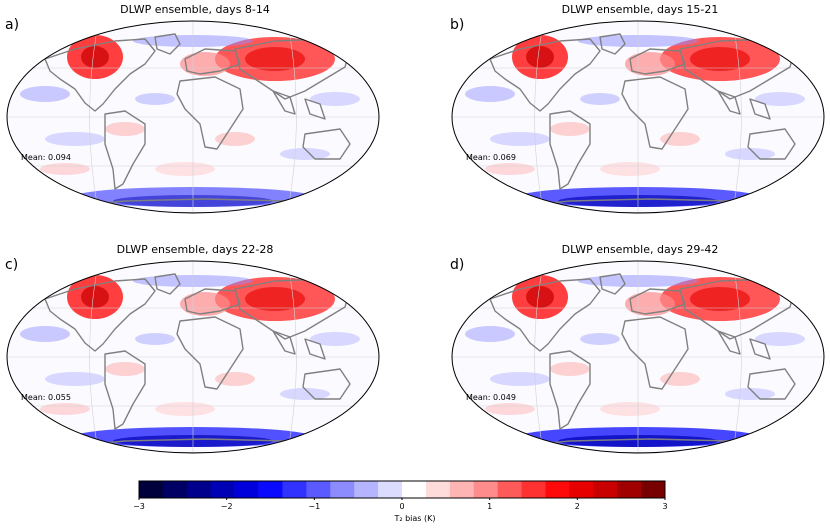 This screenshot has height=531, width=830. What do you see at coordinates (195, 249) in the screenshot?
I see `panel-title: DLWP ensemble, days 22-28` at bounding box center [195, 249].